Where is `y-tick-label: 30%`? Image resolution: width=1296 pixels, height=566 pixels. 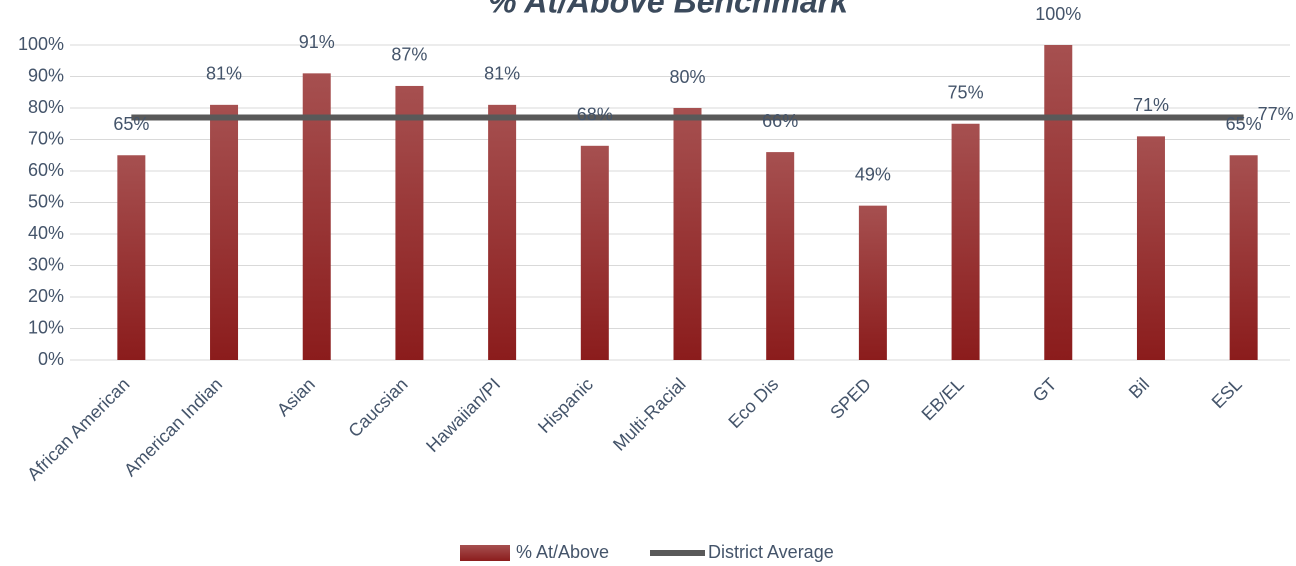
y-tick-label: 30% is located at coordinates (46, 264).